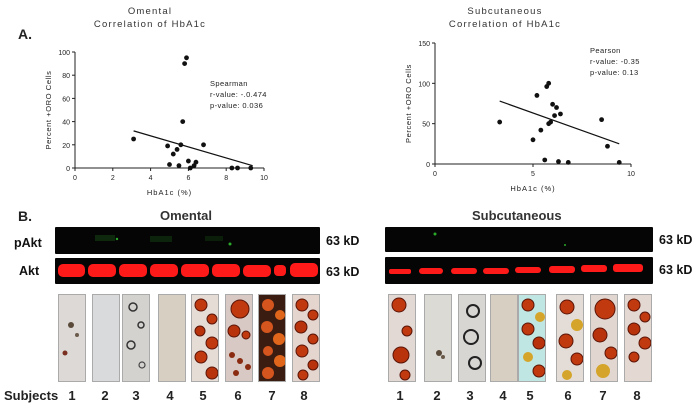  What do you see at coordinates (530, 395) in the screenshot?
I see `subcutaneous-subject-number: 5` at bounding box center [530, 395].